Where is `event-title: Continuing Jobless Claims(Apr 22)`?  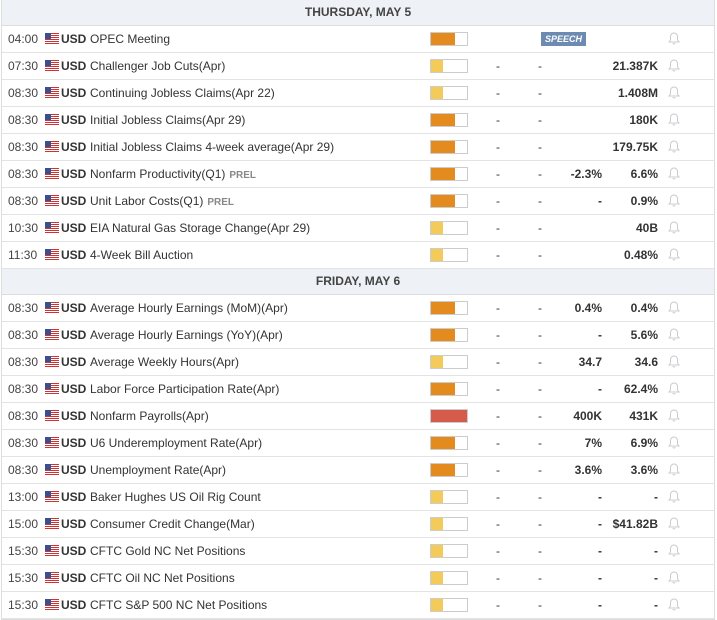
event-title: Continuing Jobless Claims(Apr 22) is located at coordinates (182, 93).